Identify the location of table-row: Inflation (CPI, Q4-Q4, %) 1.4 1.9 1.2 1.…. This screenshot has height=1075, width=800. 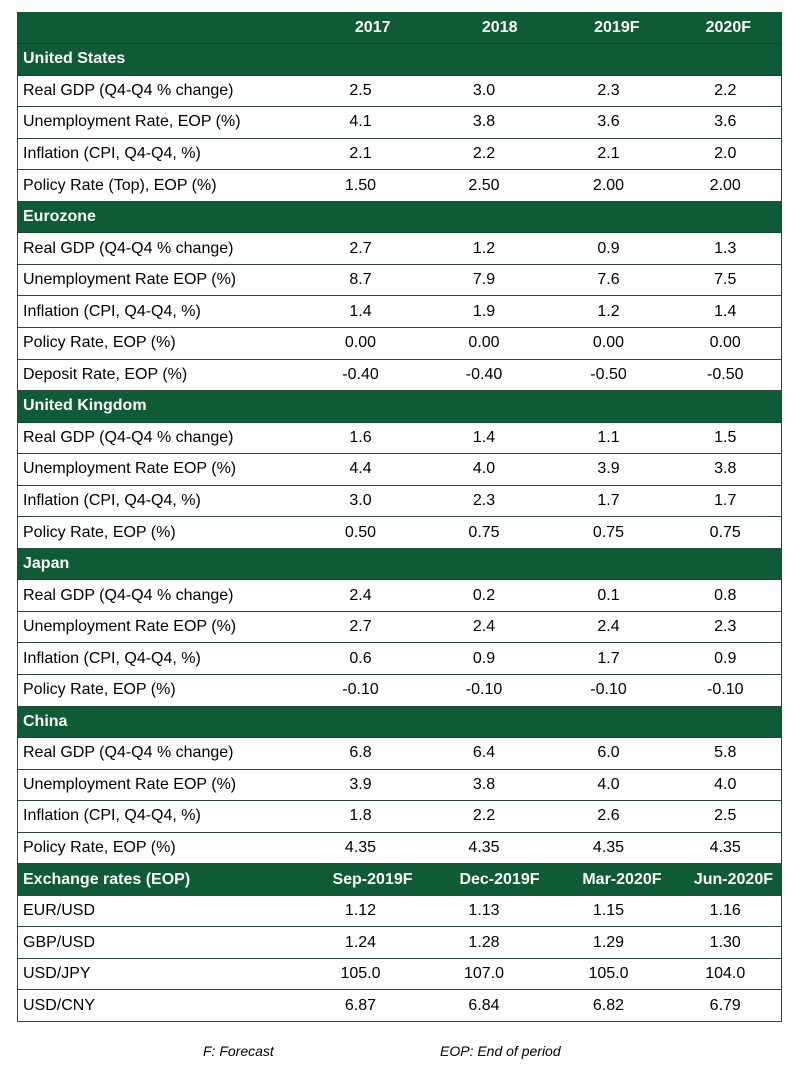
(399, 311).